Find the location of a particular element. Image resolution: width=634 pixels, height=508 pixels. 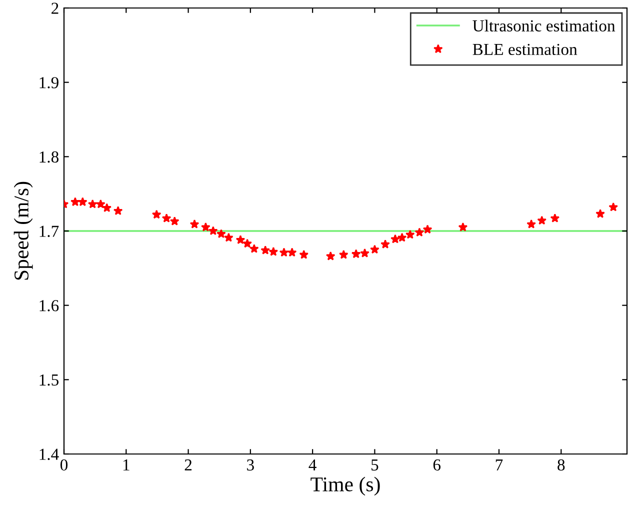

x-tick-label: 2 is located at coordinates (188, 464).